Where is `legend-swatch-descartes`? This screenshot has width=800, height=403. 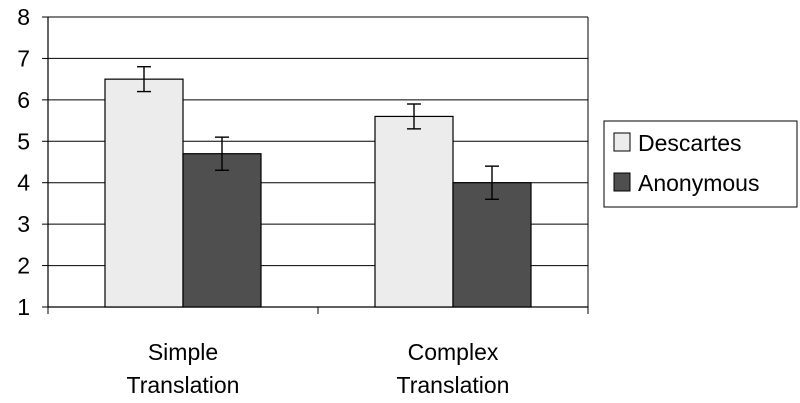
legend-swatch-descartes is located at coordinates (622, 142).